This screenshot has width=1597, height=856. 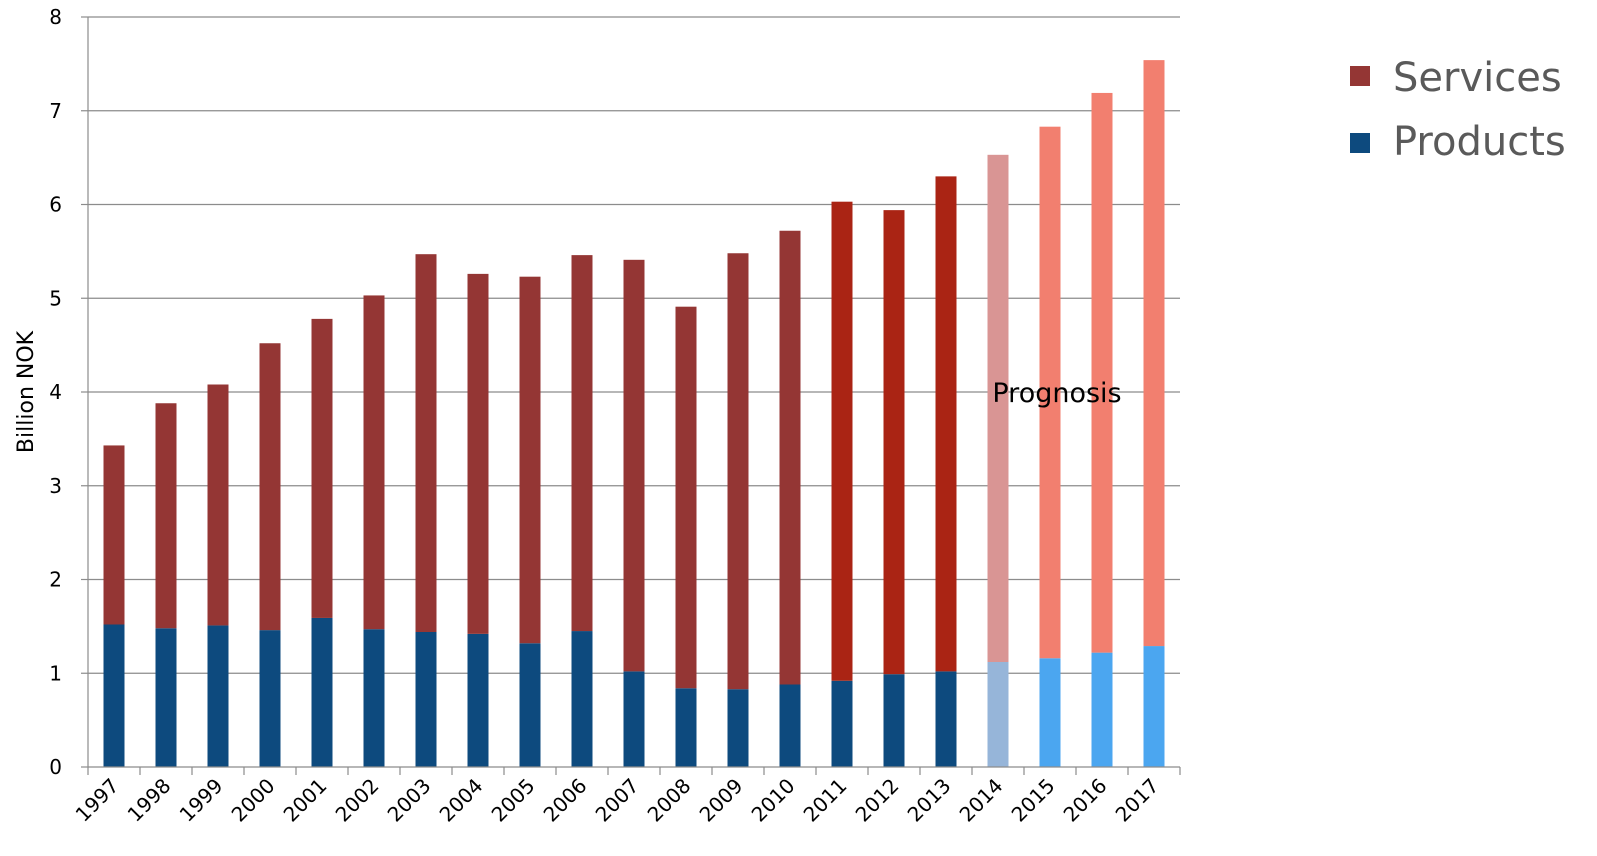 I want to click on bar-products-1998, so click(x=166, y=697).